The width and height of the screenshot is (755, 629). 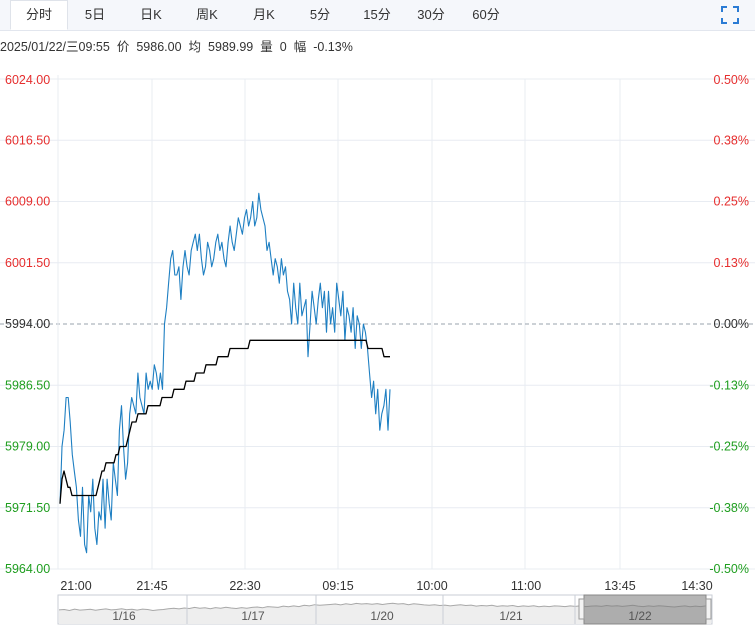 What do you see at coordinates (729, 447) in the screenshot?
I see `y-tick-pct-label: -0.25%` at bounding box center [729, 447].